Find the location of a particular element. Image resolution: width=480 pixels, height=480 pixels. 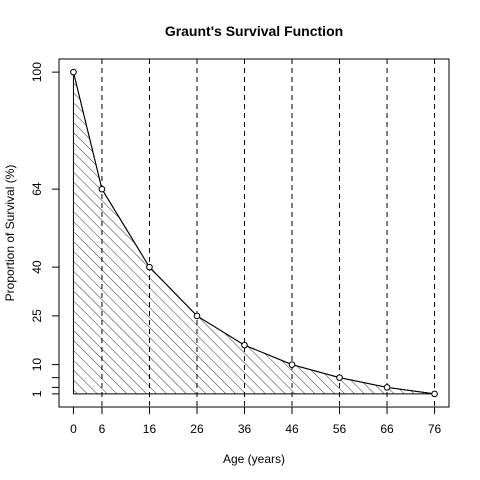

y-tick-label-100: 100 is located at coordinates (37, 72).